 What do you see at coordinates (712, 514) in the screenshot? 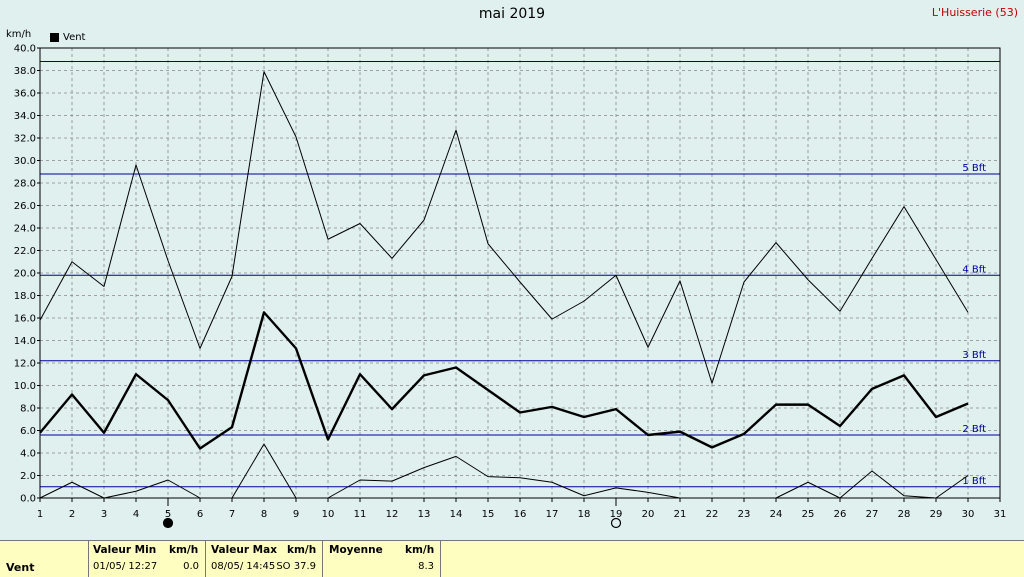
I see `x-tick-label: 22` at bounding box center [712, 514].